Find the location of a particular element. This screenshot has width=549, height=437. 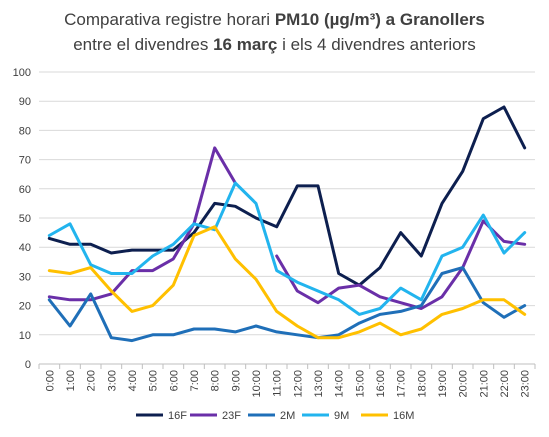

x-tick-label: 3:00 is located at coordinates (112, 380).